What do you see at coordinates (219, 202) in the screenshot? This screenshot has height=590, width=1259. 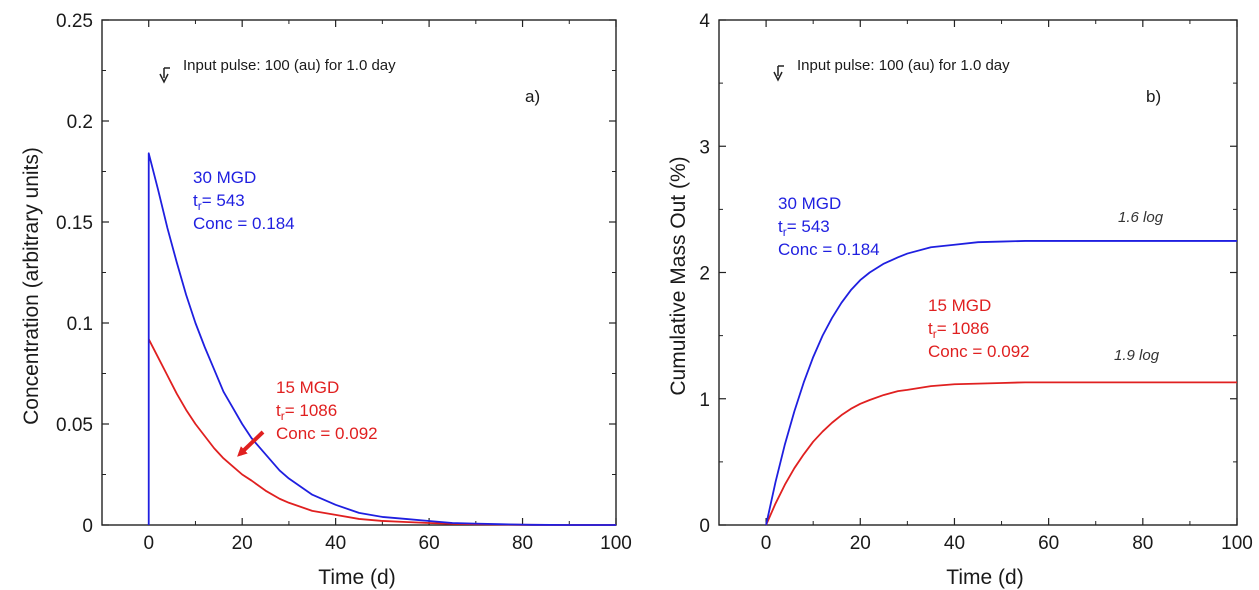 I see `panel-a-30mgd-tr: tr= 543` at bounding box center [219, 202].